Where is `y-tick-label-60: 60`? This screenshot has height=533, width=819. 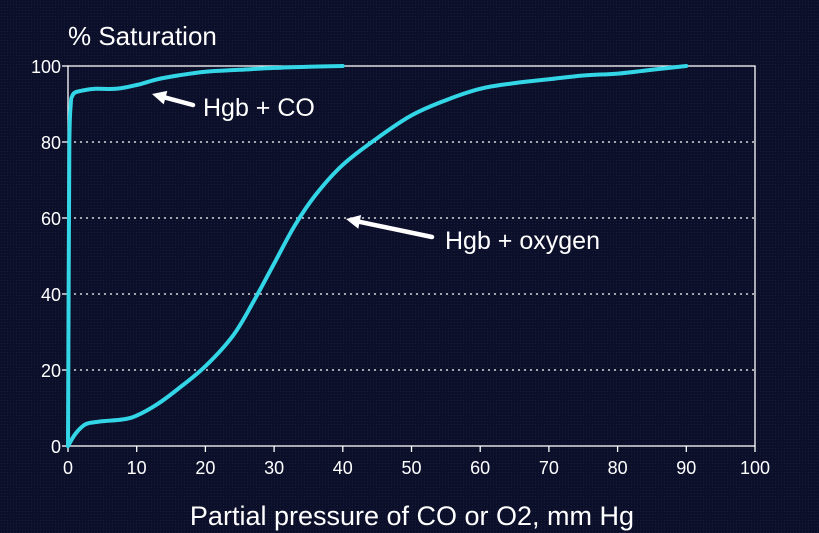
y-tick-label-60: 60 is located at coordinates (51, 219).